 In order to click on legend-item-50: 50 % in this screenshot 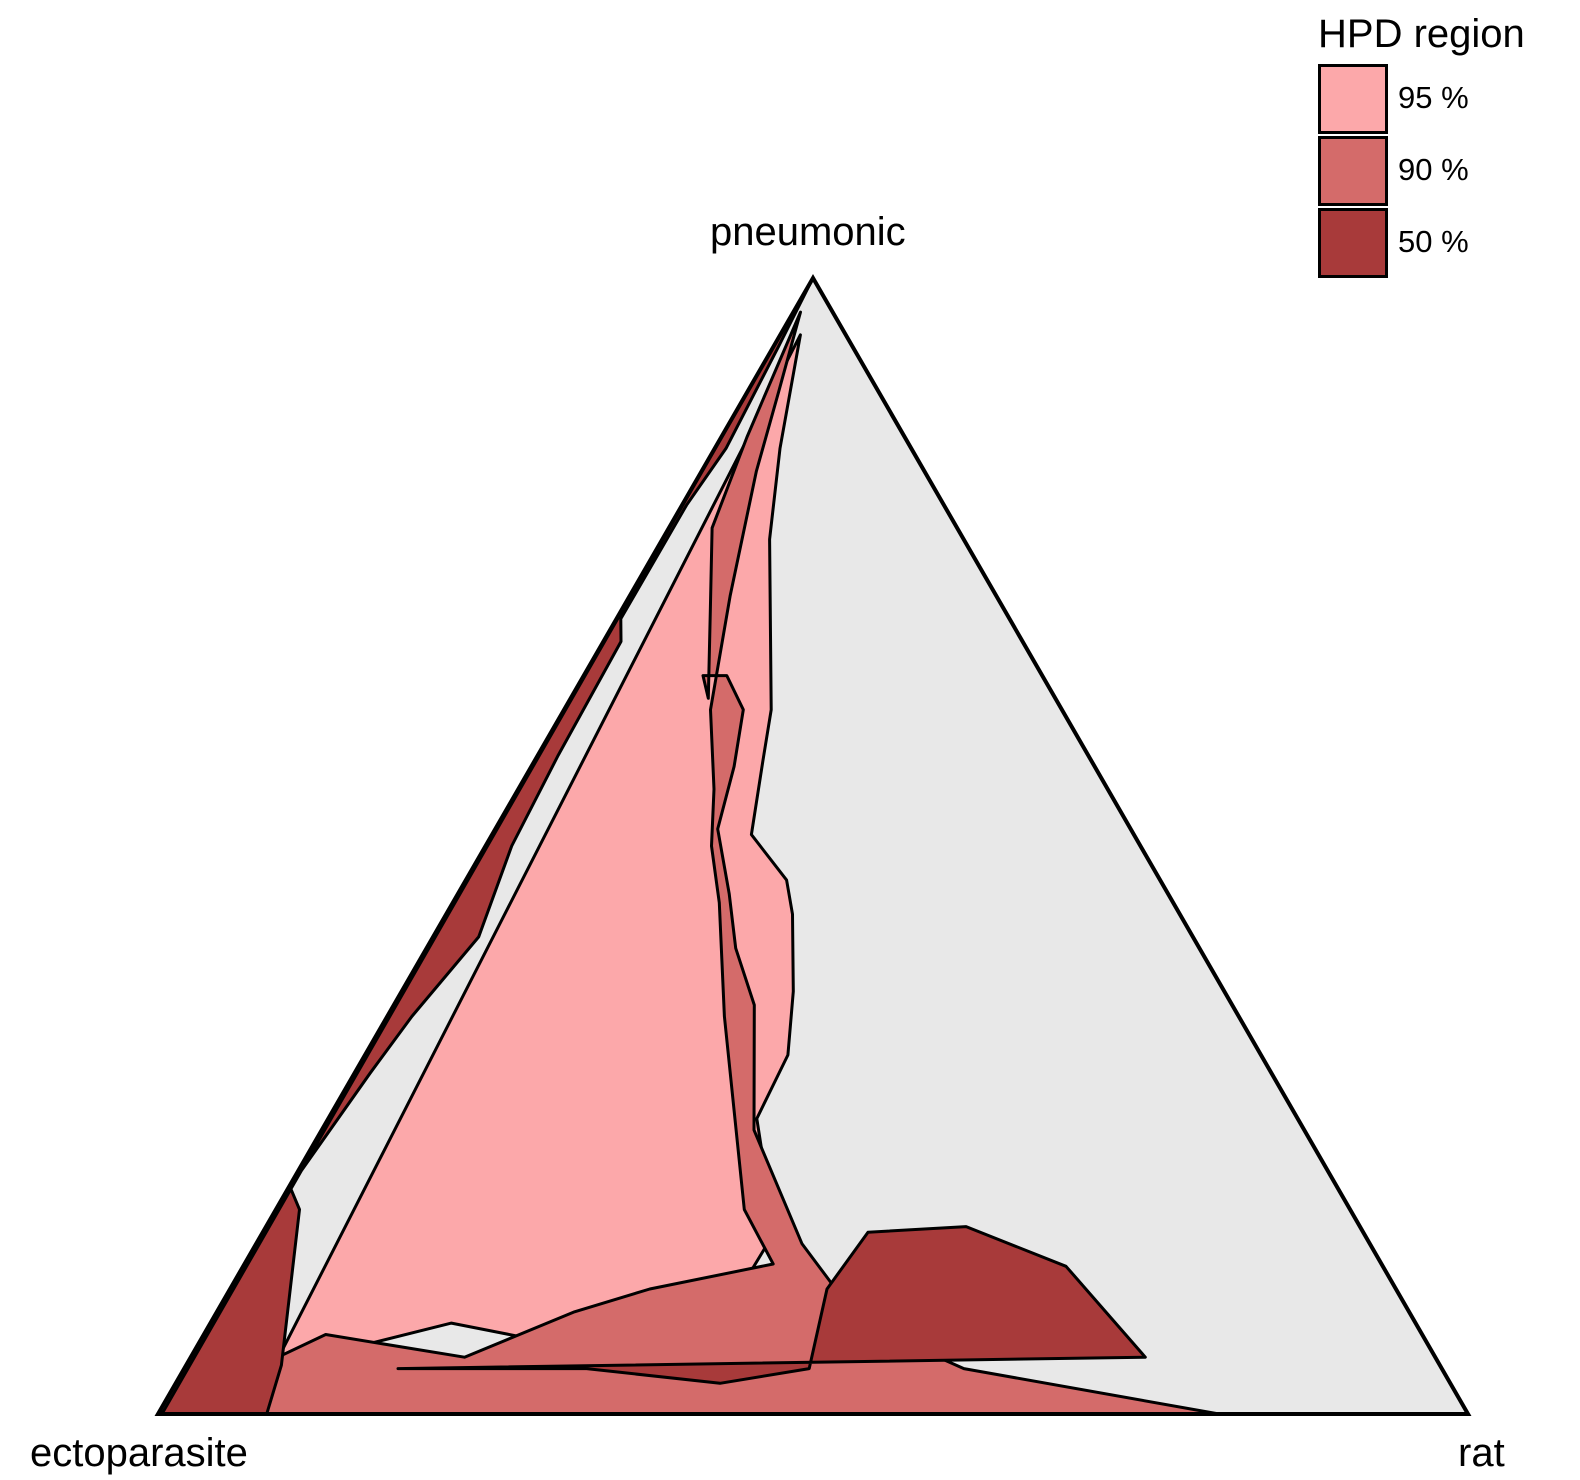, I will do `click(1421, 244)`.